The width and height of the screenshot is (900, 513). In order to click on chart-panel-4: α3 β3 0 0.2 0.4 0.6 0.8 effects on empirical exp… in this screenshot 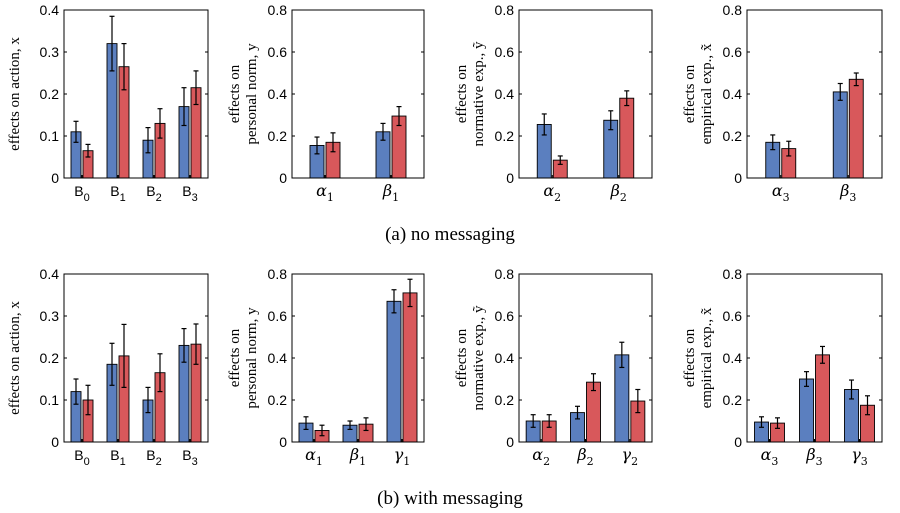, I will do `click(782, 103)`.